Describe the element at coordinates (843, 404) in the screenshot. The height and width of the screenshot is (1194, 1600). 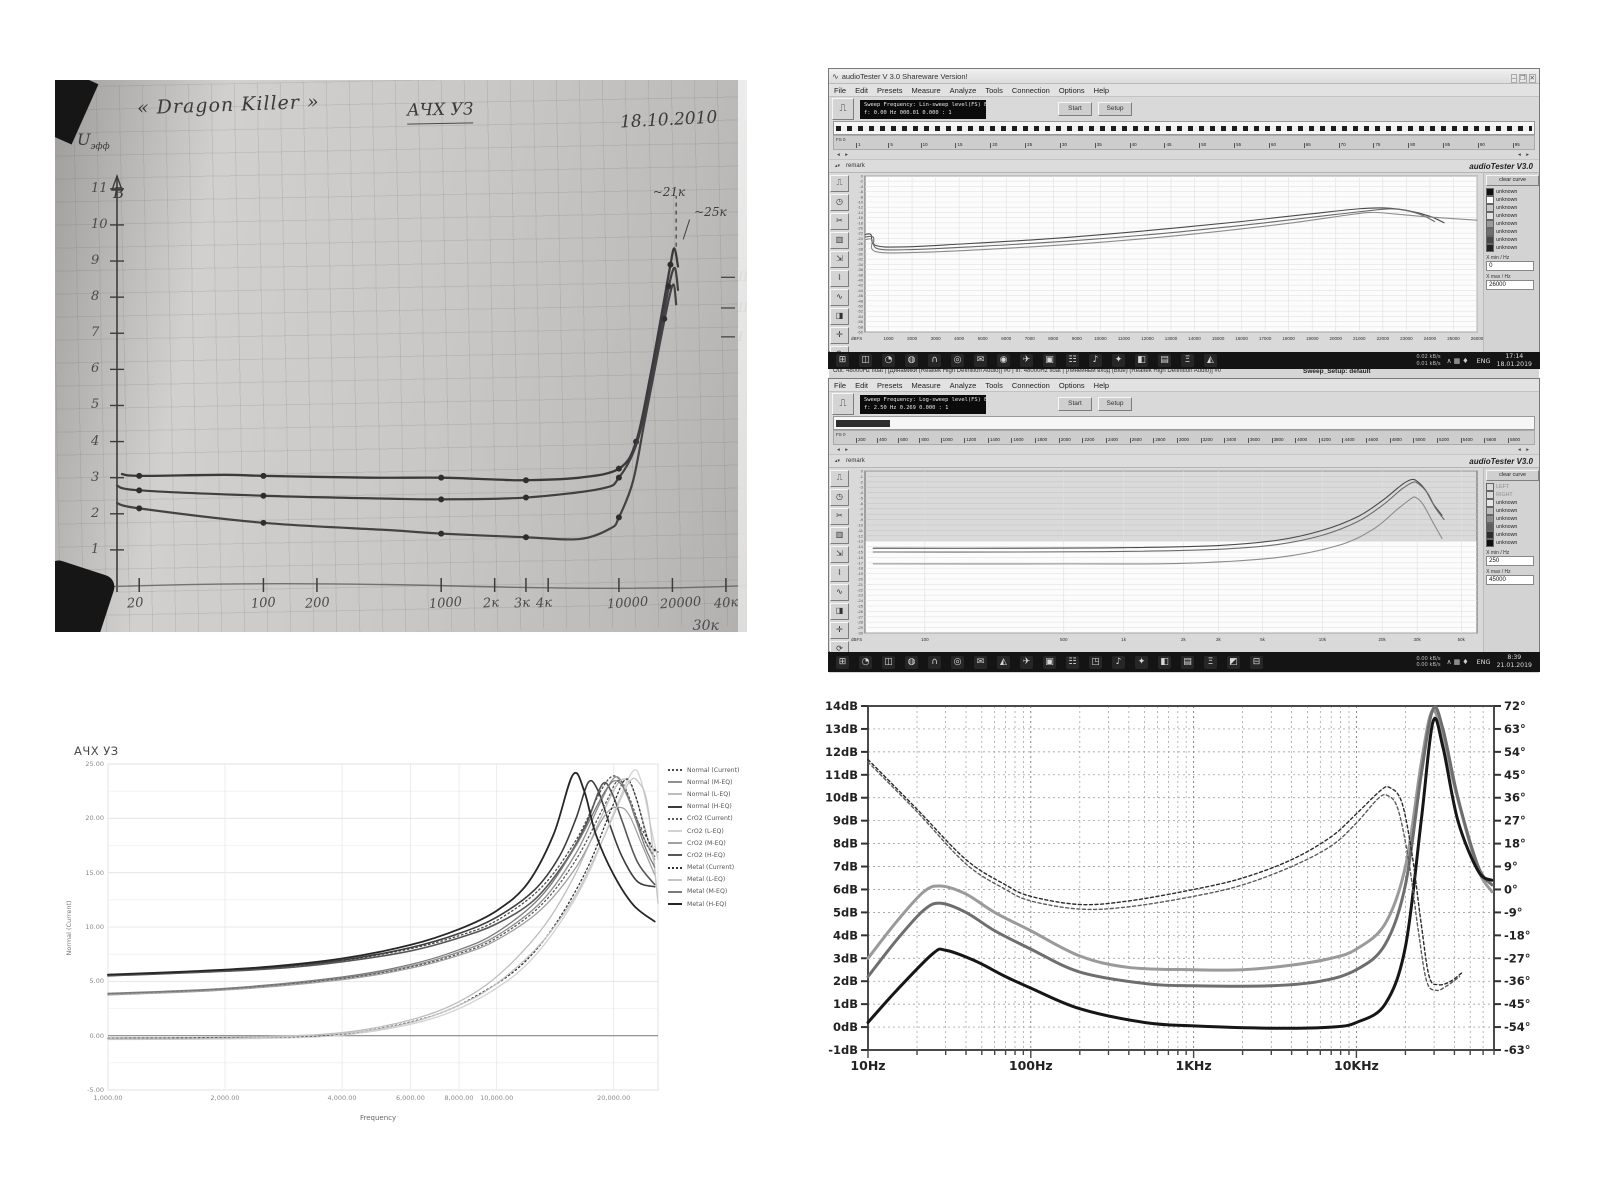
I see `sweep-tool-icon: ⎍` at that location.